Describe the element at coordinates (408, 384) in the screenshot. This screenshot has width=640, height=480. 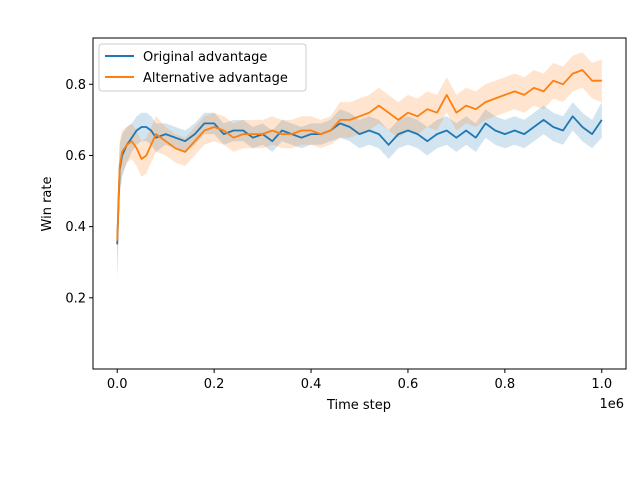
I see `x-tick-label: 0.6` at that location.